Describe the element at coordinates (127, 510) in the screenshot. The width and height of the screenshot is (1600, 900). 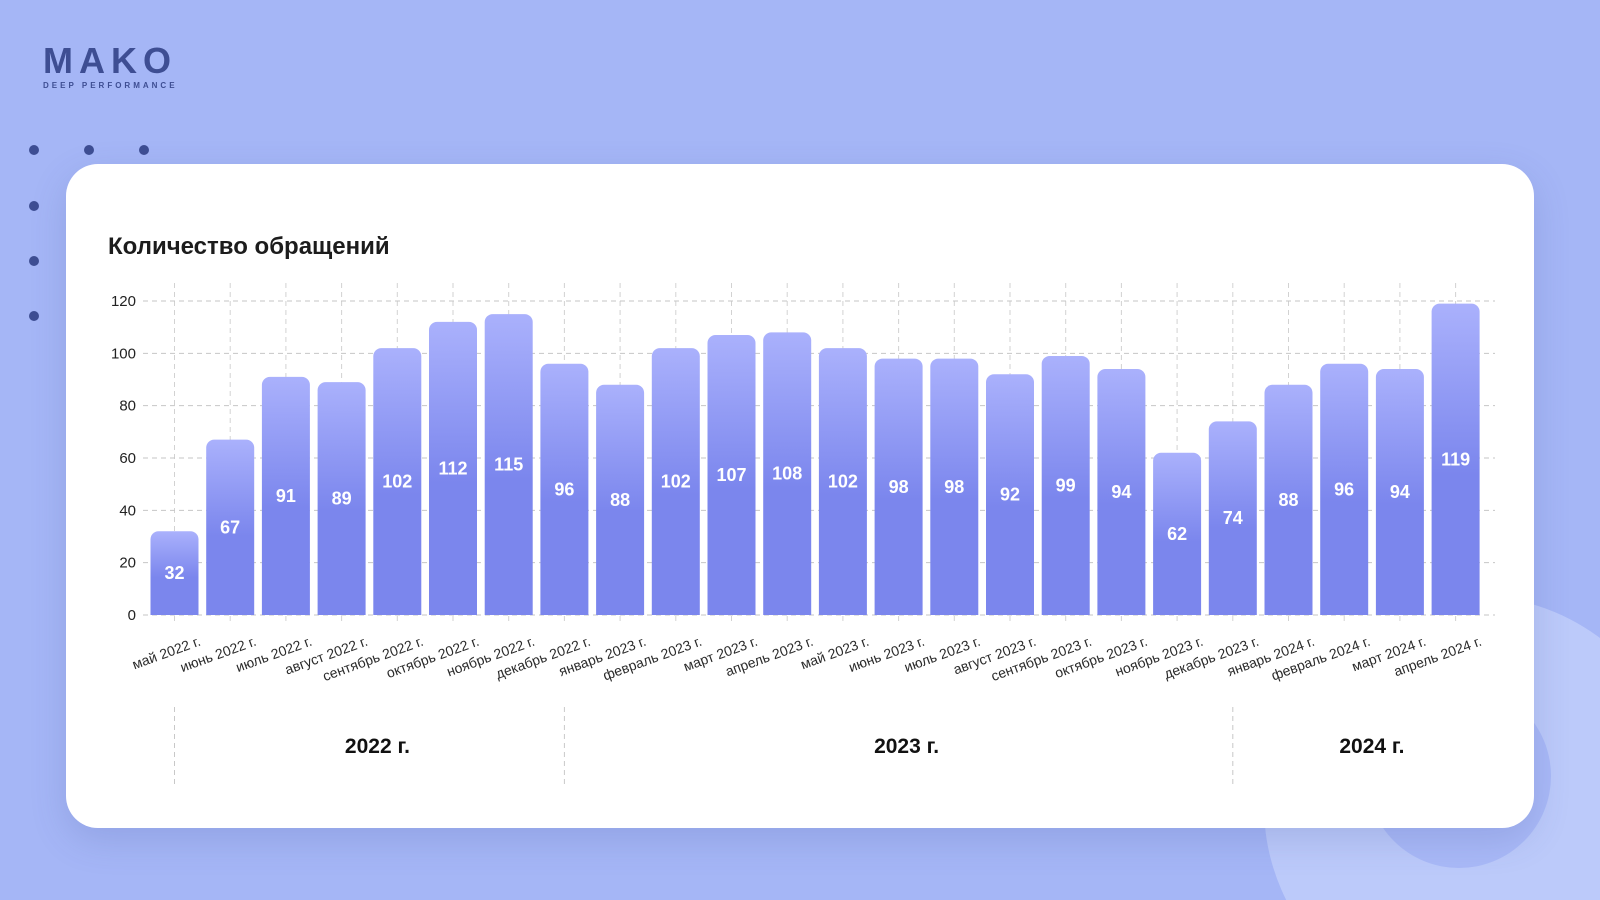
I see `y-tick-label: 40` at that location.